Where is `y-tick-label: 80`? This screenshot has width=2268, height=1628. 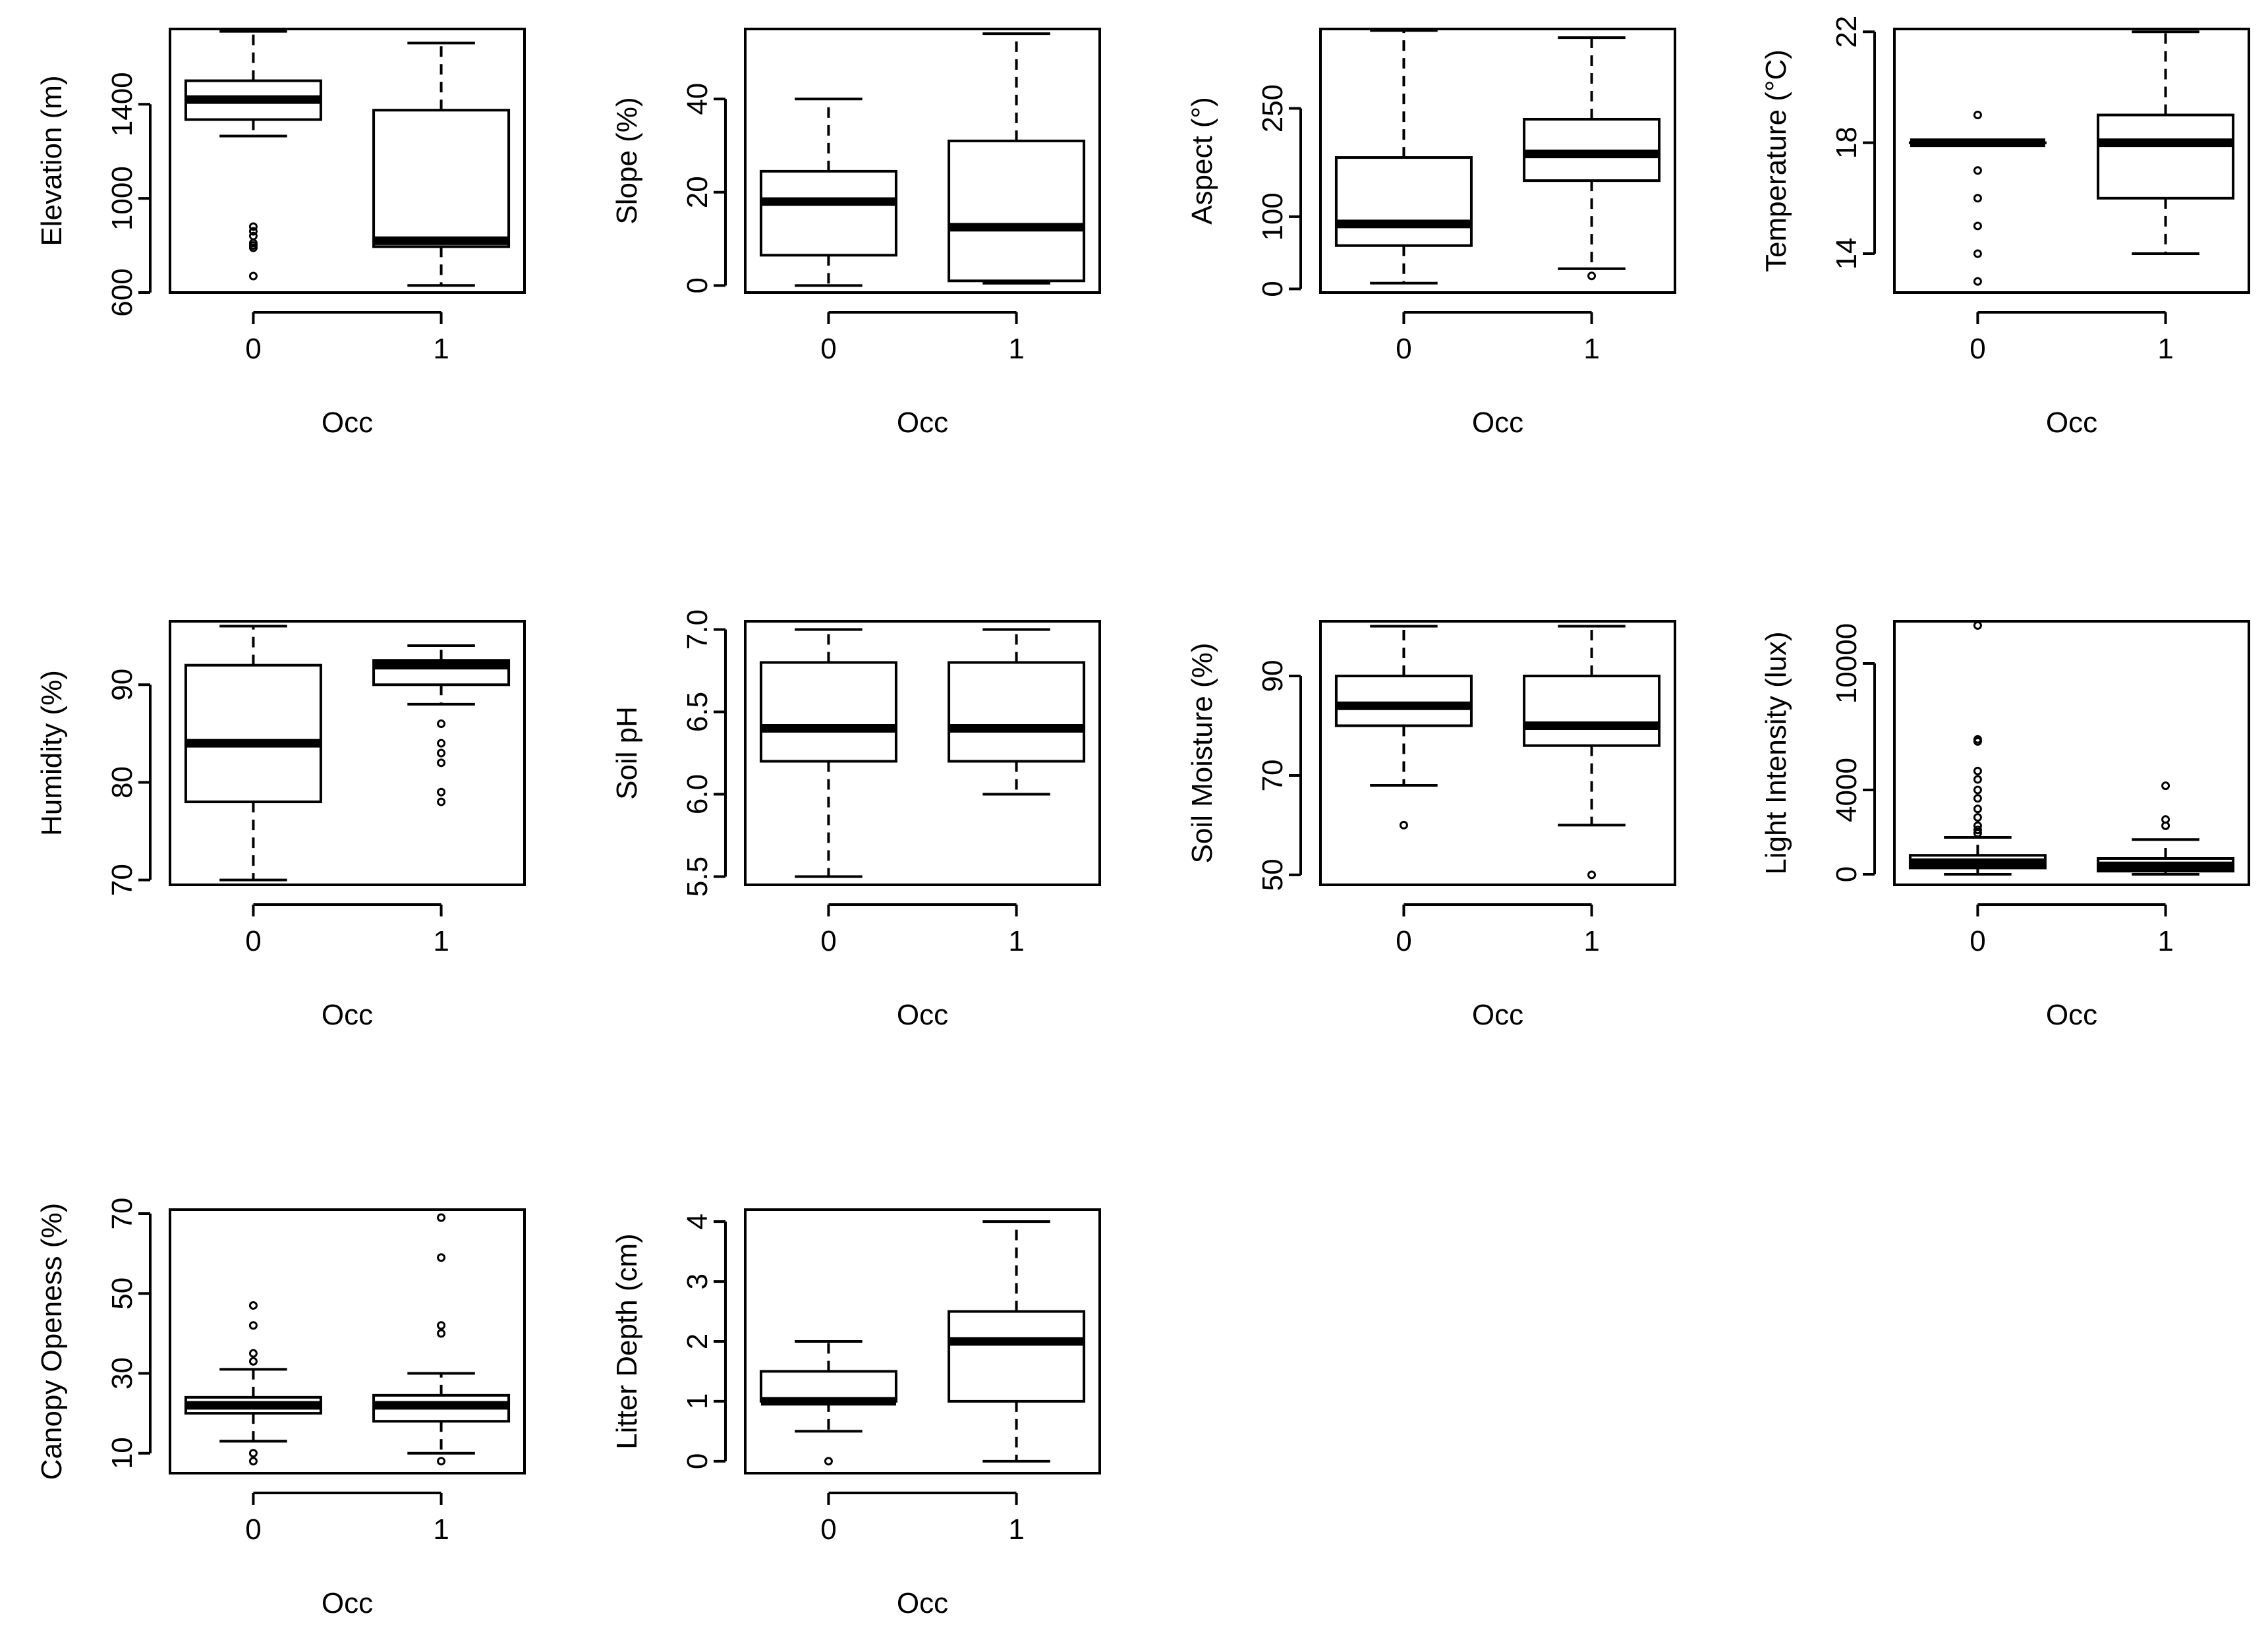 y-tick-label: 80 is located at coordinates (122, 783).